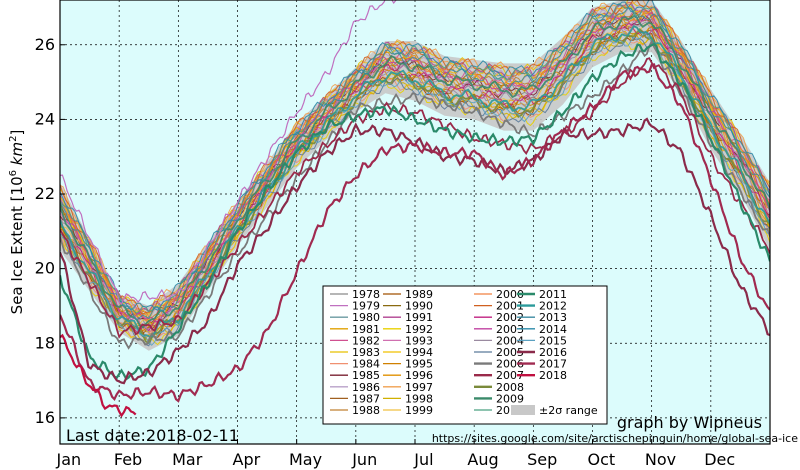 This screenshot has width=800, height=470. What do you see at coordinates (553, 306) in the screenshot?
I see `legend-label-2012: 2012` at bounding box center [553, 306].